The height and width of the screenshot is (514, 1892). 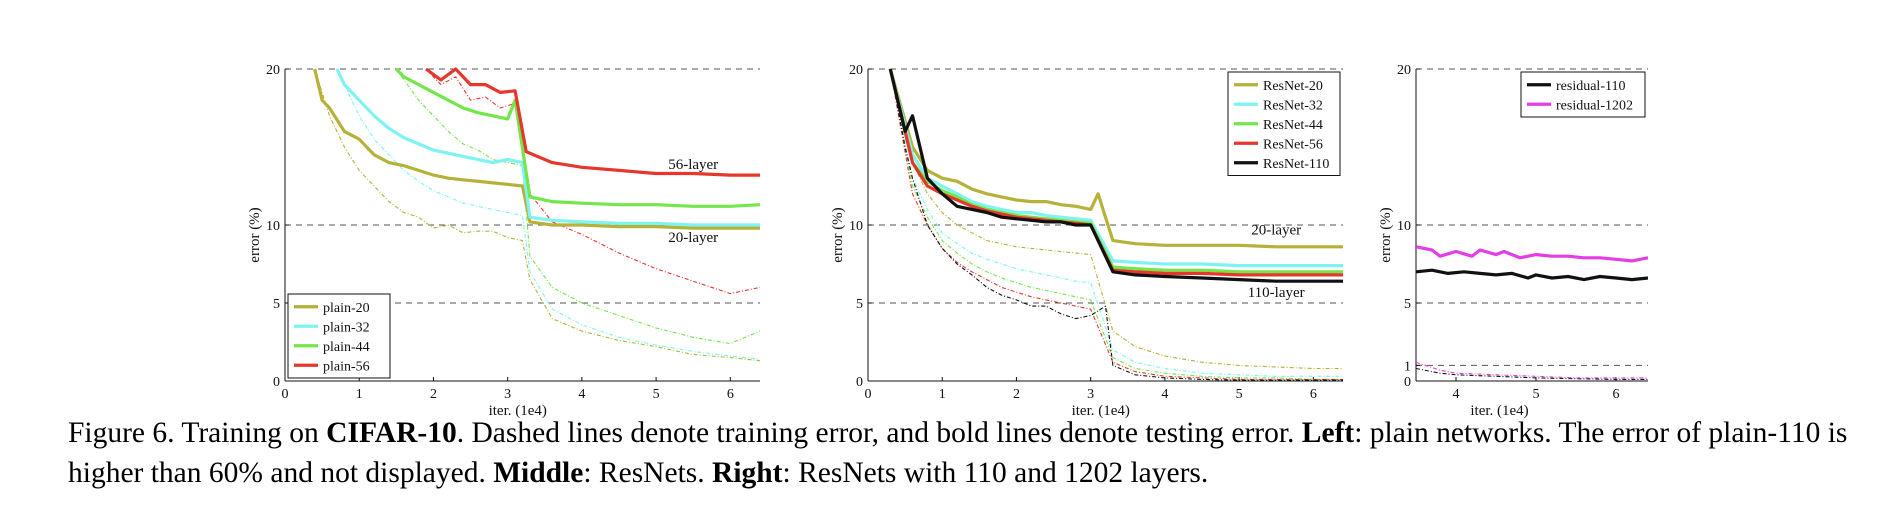 I want to click on left-x-tick-label: 0, so click(x=285, y=394).